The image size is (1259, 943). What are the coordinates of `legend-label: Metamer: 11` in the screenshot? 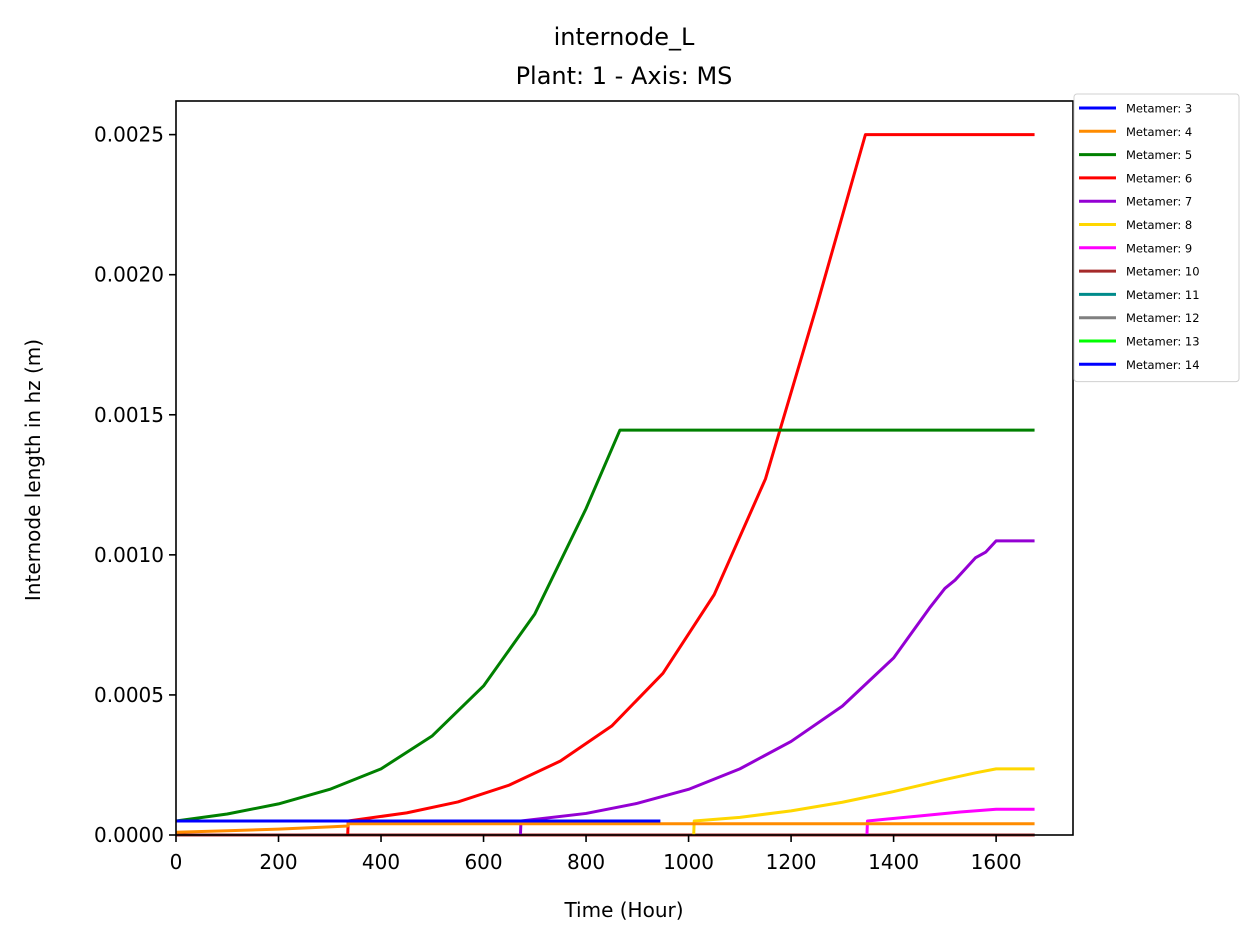 It's located at (1163, 295).